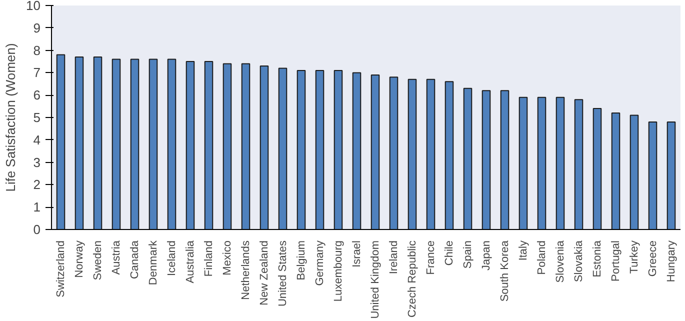  Describe the element at coordinates (37, 229) in the screenshot. I see `y-tick-label: 0` at that location.